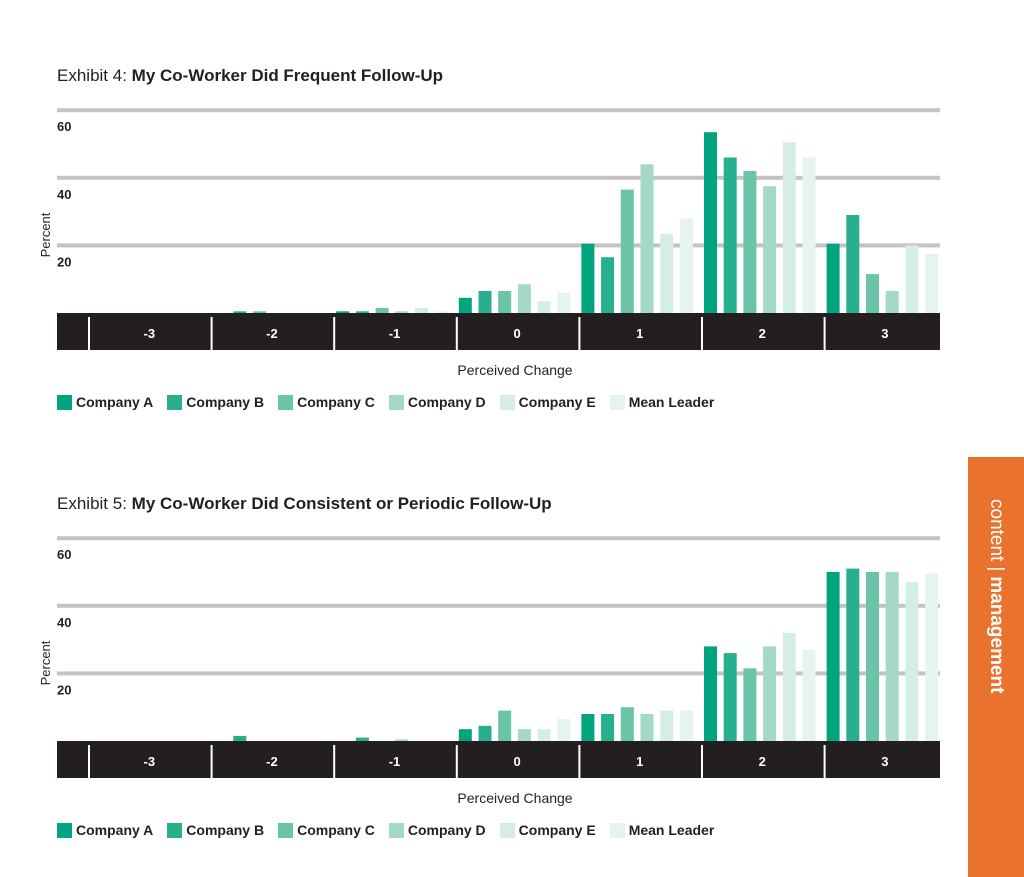 The image size is (1024, 877). What do you see at coordinates (150, 333) in the screenshot?
I see `x-tick-label: -3` at bounding box center [150, 333].